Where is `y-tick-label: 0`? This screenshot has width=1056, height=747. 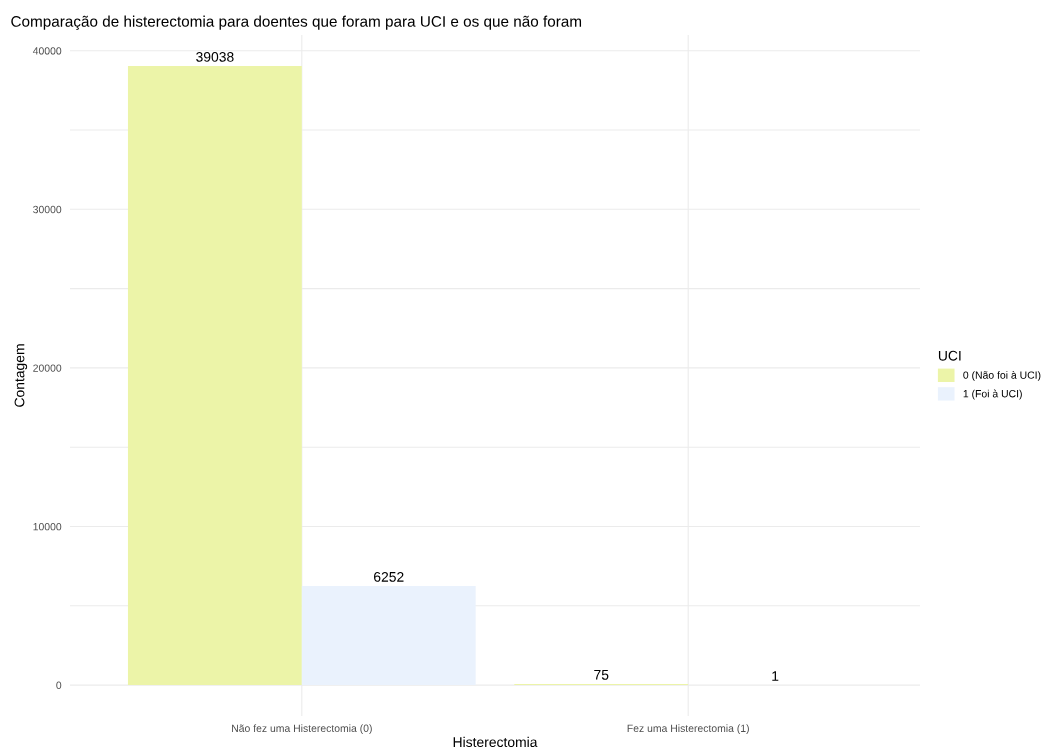 y-tick-label: 0 is located at coordinates (59, 685).